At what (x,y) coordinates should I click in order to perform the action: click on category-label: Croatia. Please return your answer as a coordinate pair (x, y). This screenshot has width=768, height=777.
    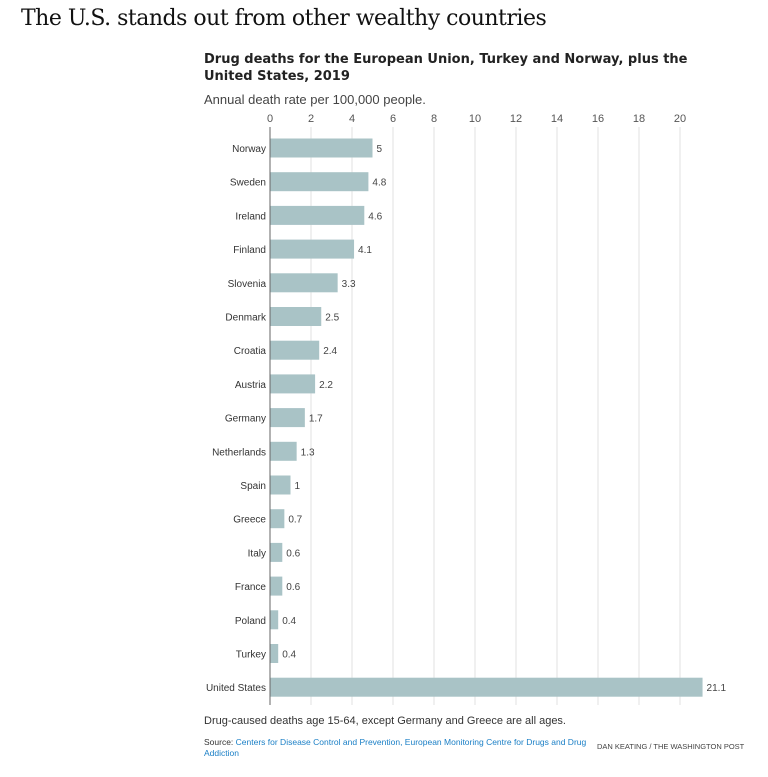
    Looking at the image, I should click on (250, 351).